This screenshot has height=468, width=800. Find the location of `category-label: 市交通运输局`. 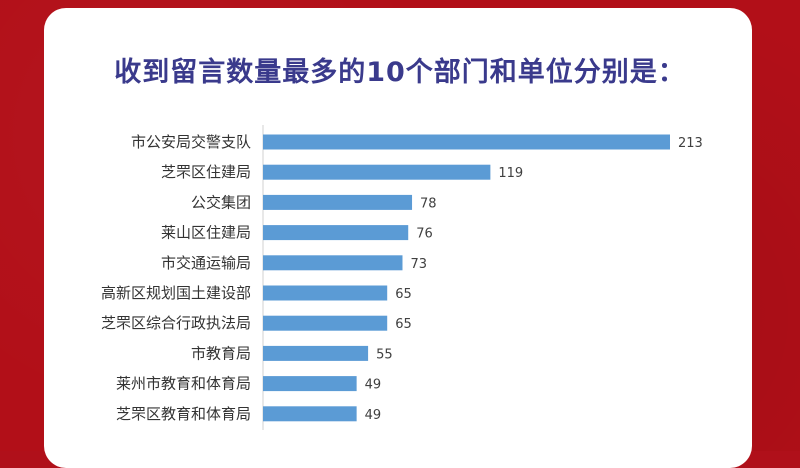

category-label: 市交通运输局 is located at coordinates (206, 263).